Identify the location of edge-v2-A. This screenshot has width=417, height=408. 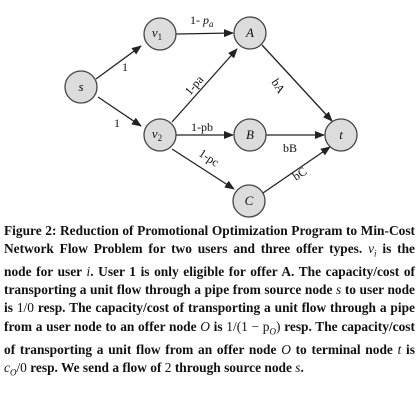
(204, 85).